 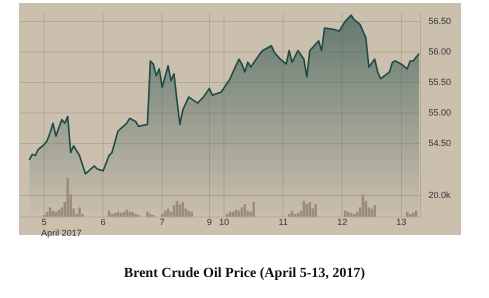 I want to click on x-tick-label: 11, so click(x=283, y=222).